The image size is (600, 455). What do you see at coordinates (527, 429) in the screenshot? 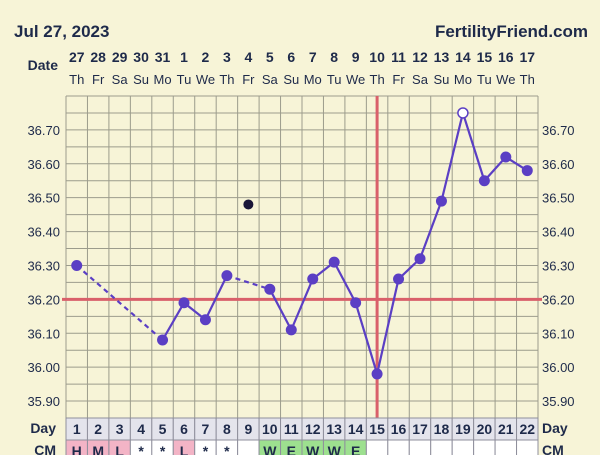
I see `cycle-day-number: 22` at bounding box center [527, 429].